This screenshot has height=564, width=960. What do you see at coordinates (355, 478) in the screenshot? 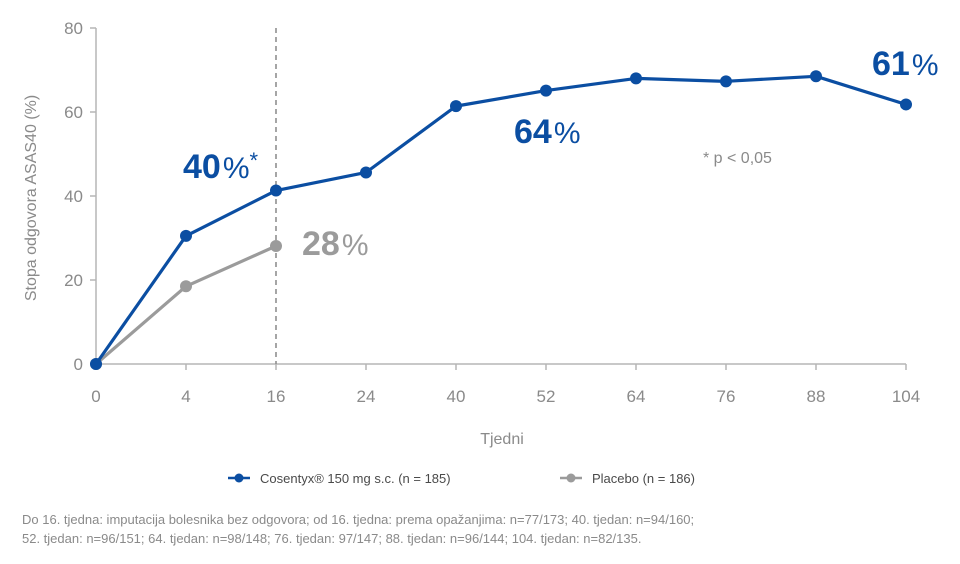
I see `legend-label: Cosentyx® 150 mg s.c. (n = 185)` at bounding box center [355, 478].